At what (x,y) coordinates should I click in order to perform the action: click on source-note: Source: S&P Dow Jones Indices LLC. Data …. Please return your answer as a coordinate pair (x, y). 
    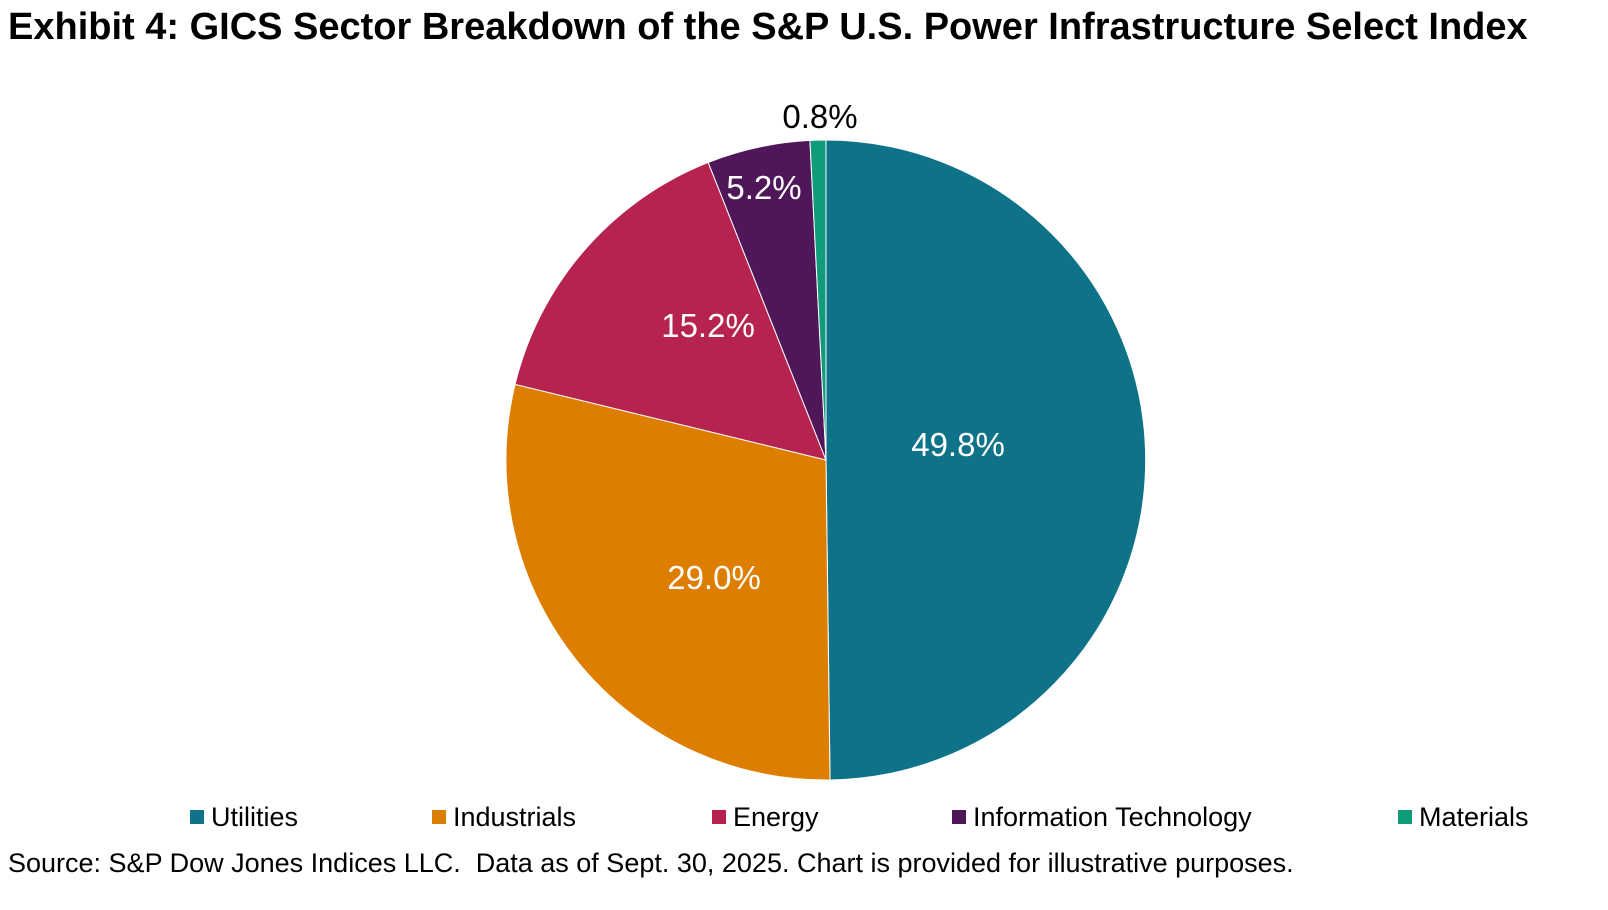
    Looking at the image, I should click on (651, 863).